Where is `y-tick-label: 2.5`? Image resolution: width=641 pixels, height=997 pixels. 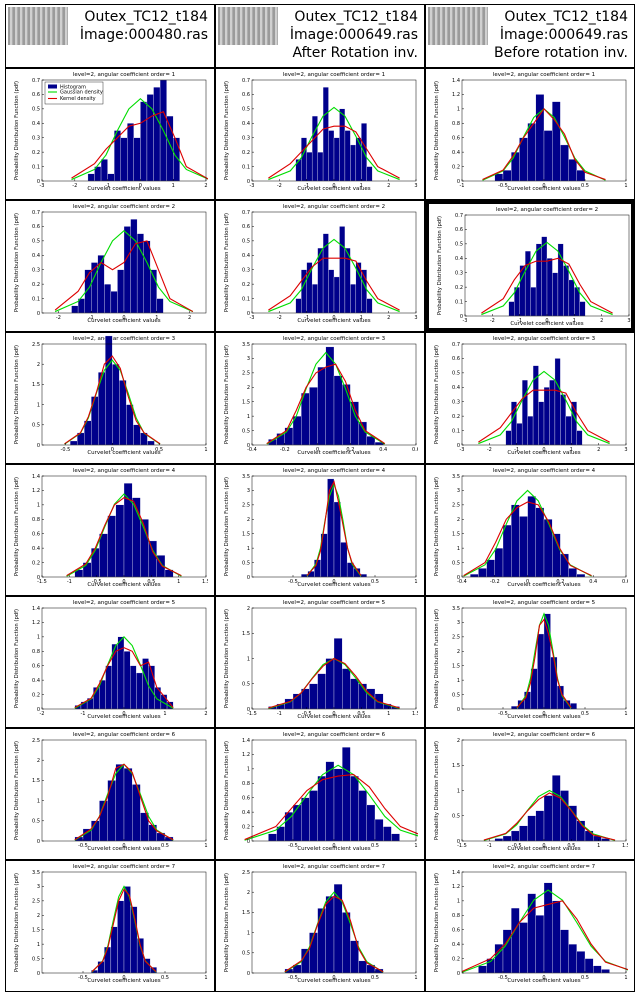
y-tick-label: 2.5 is located at coordinates (36, 902).